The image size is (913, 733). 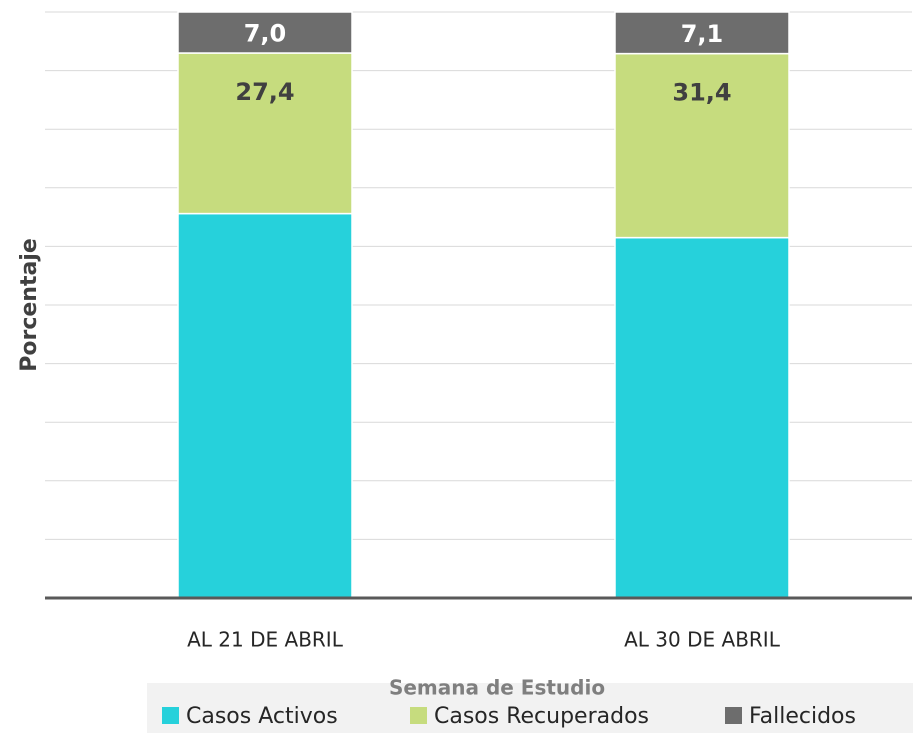 I want to click on legend-label: Casos Activos, so click(x=262, y=716).